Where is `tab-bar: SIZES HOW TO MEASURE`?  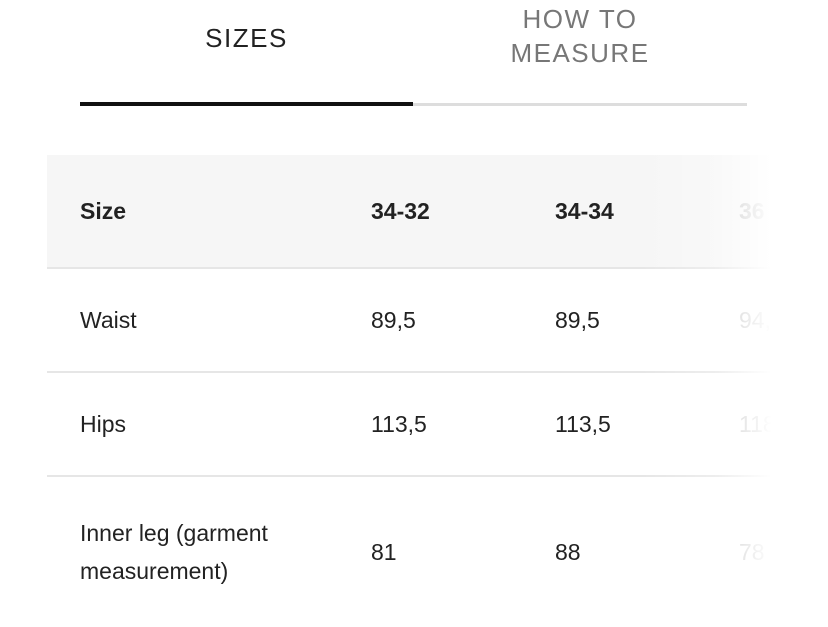 tab-bar: SIZES HOW TO MEASURE is located at coordinates (413, 54).